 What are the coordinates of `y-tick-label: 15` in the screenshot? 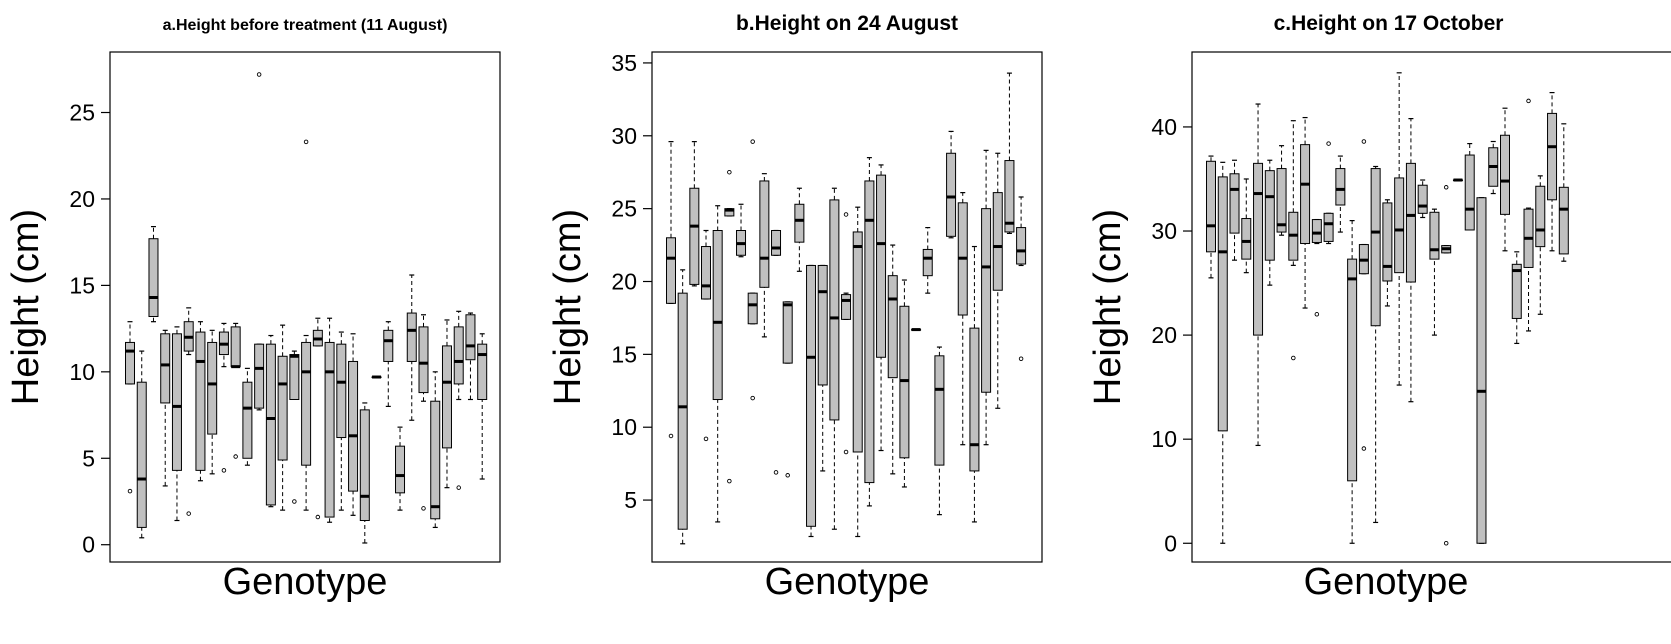 It's located at (82, 285).